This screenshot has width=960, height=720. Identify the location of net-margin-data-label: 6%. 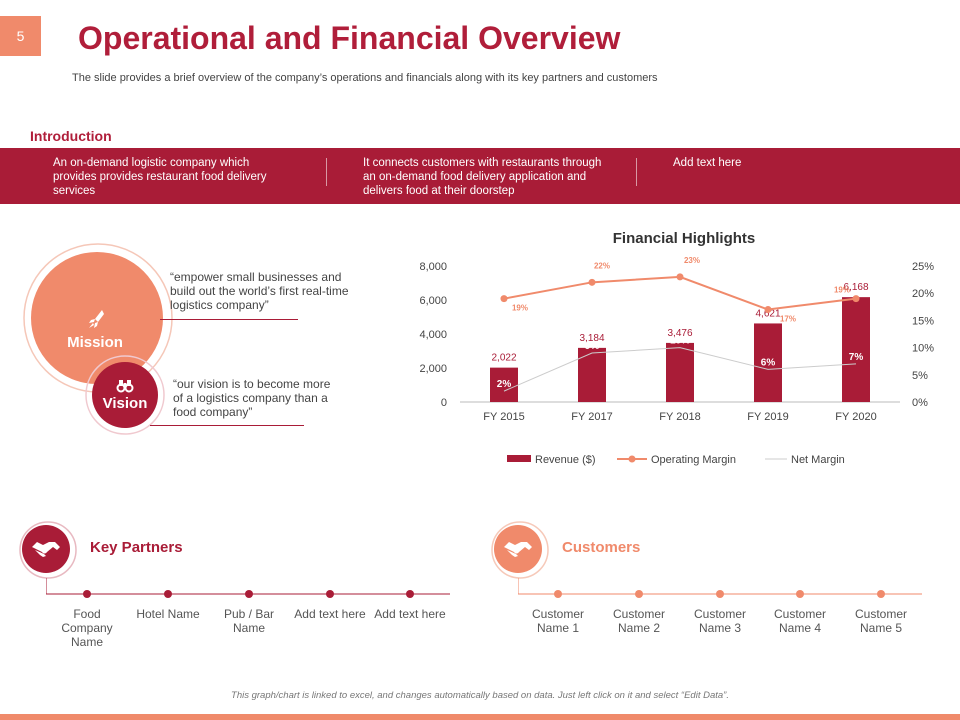
(768, 362).